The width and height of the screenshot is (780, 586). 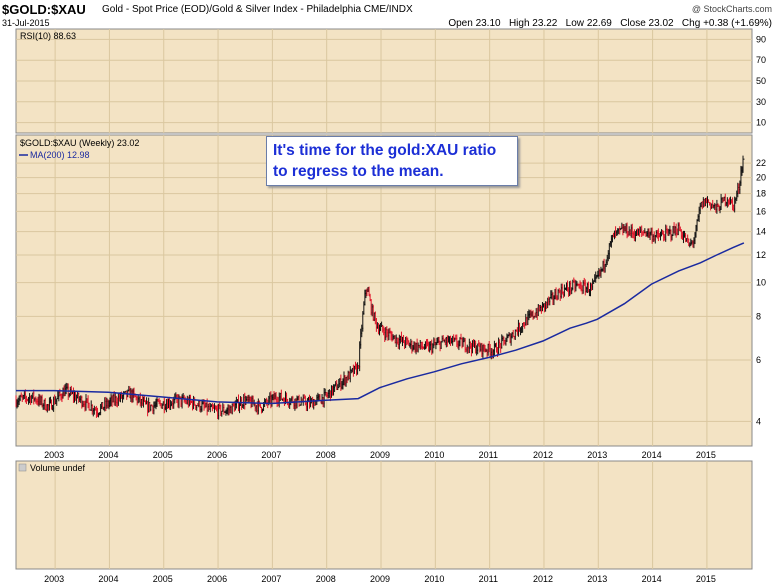 What do you see at coordinates (545, 23) in the screenshot?
I see `high-value: 23.22` at bounding box center [545, 23].